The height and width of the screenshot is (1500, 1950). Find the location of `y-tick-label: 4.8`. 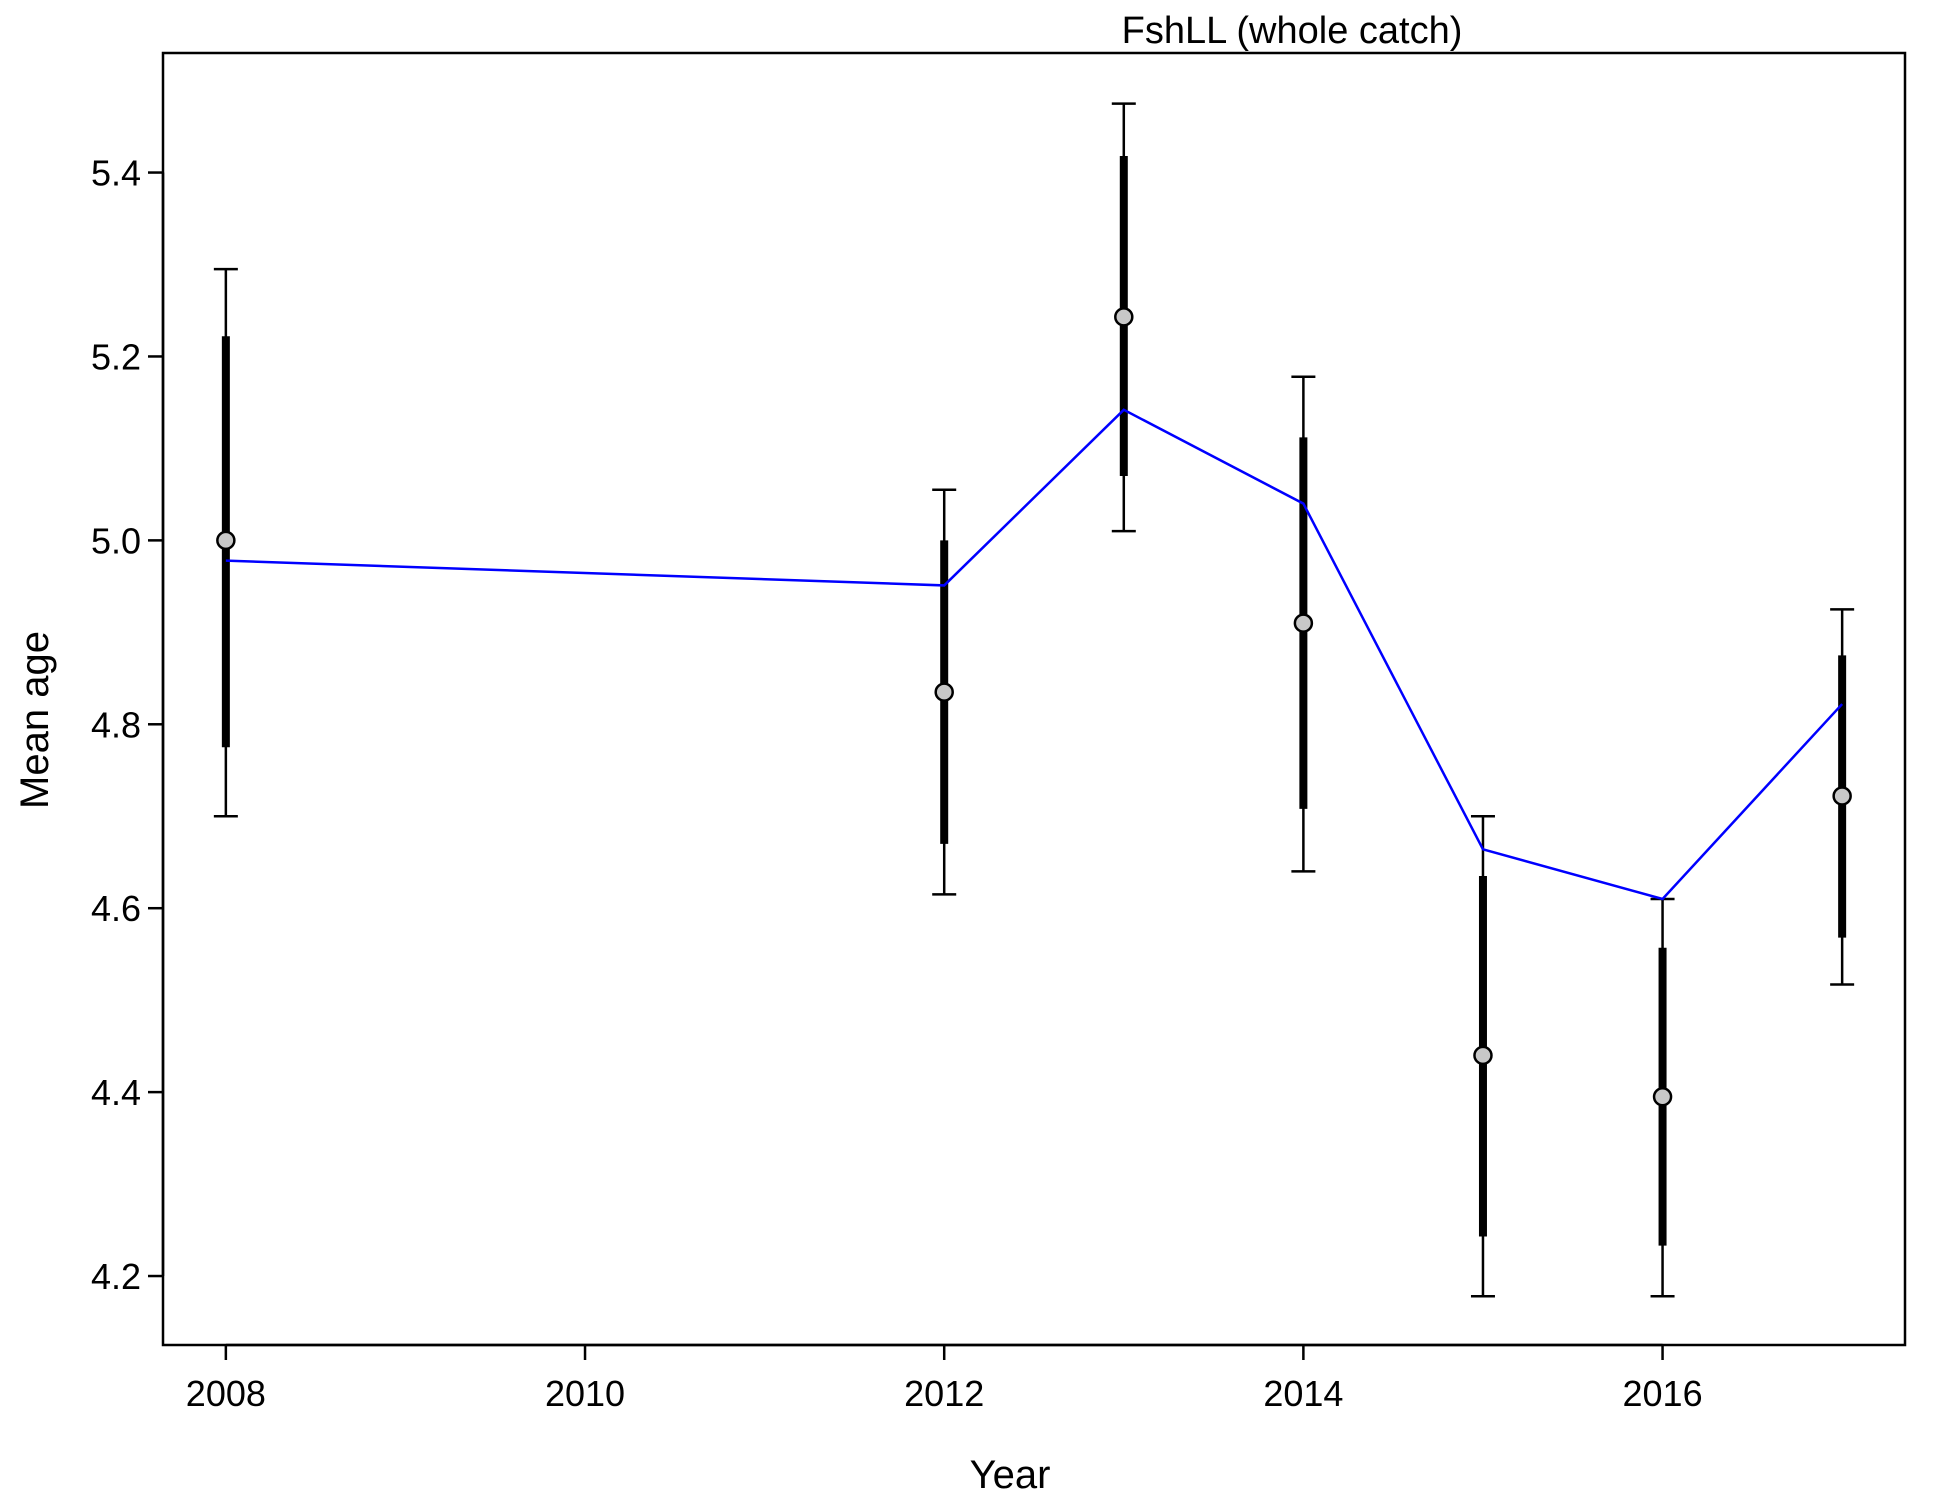

y-tick-label: 4.8 is located at coordinates (116, 724).